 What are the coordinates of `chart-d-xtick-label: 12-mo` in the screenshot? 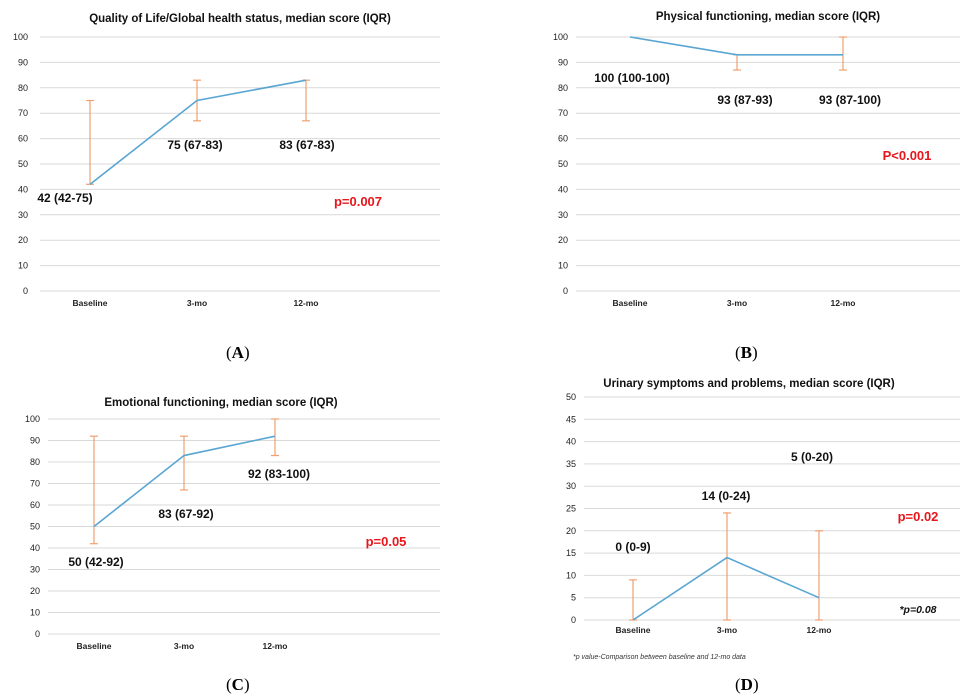 It's located at (818, 630).